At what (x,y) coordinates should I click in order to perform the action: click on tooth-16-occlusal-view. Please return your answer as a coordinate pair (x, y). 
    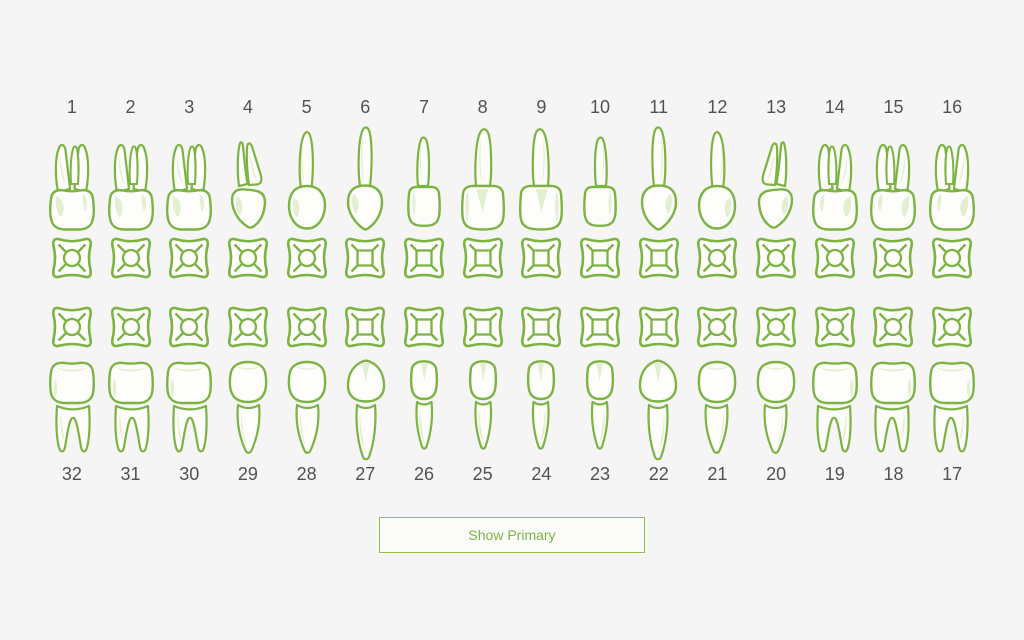
    Looking at the image, I should click on (952, 258).